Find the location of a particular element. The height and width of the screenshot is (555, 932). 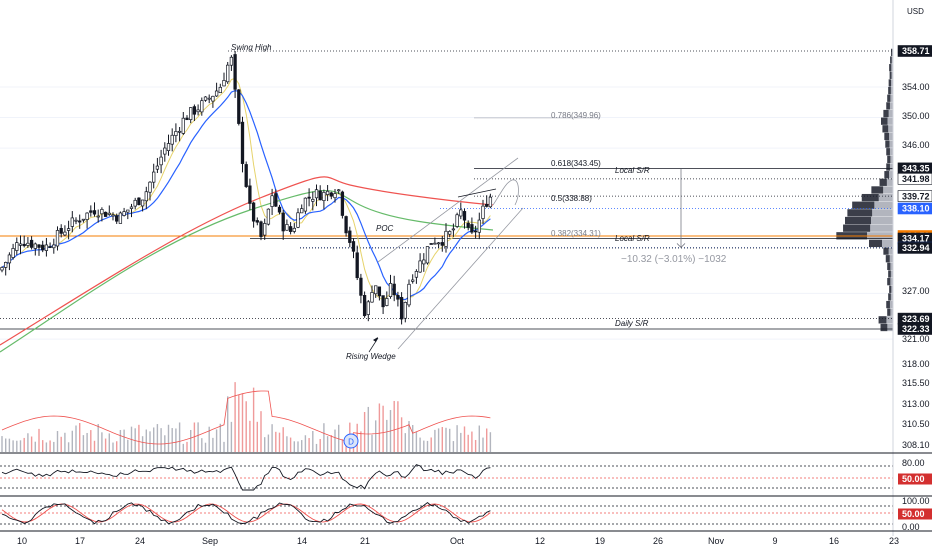

event-badge: D is located at coordinates (351, 441).